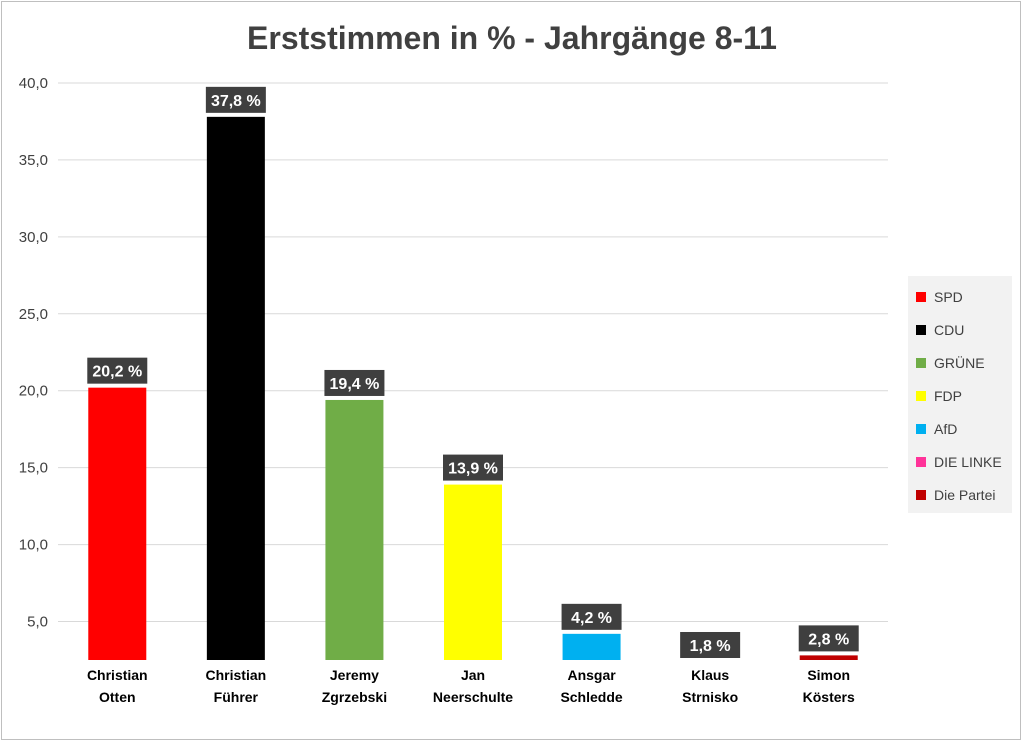 This screenshot has height=743, width=1024. What do you see at coordinates (33, 237) in the screenshot?
I see `y-tick-label: 30,0` at bounding box center [33, 237].